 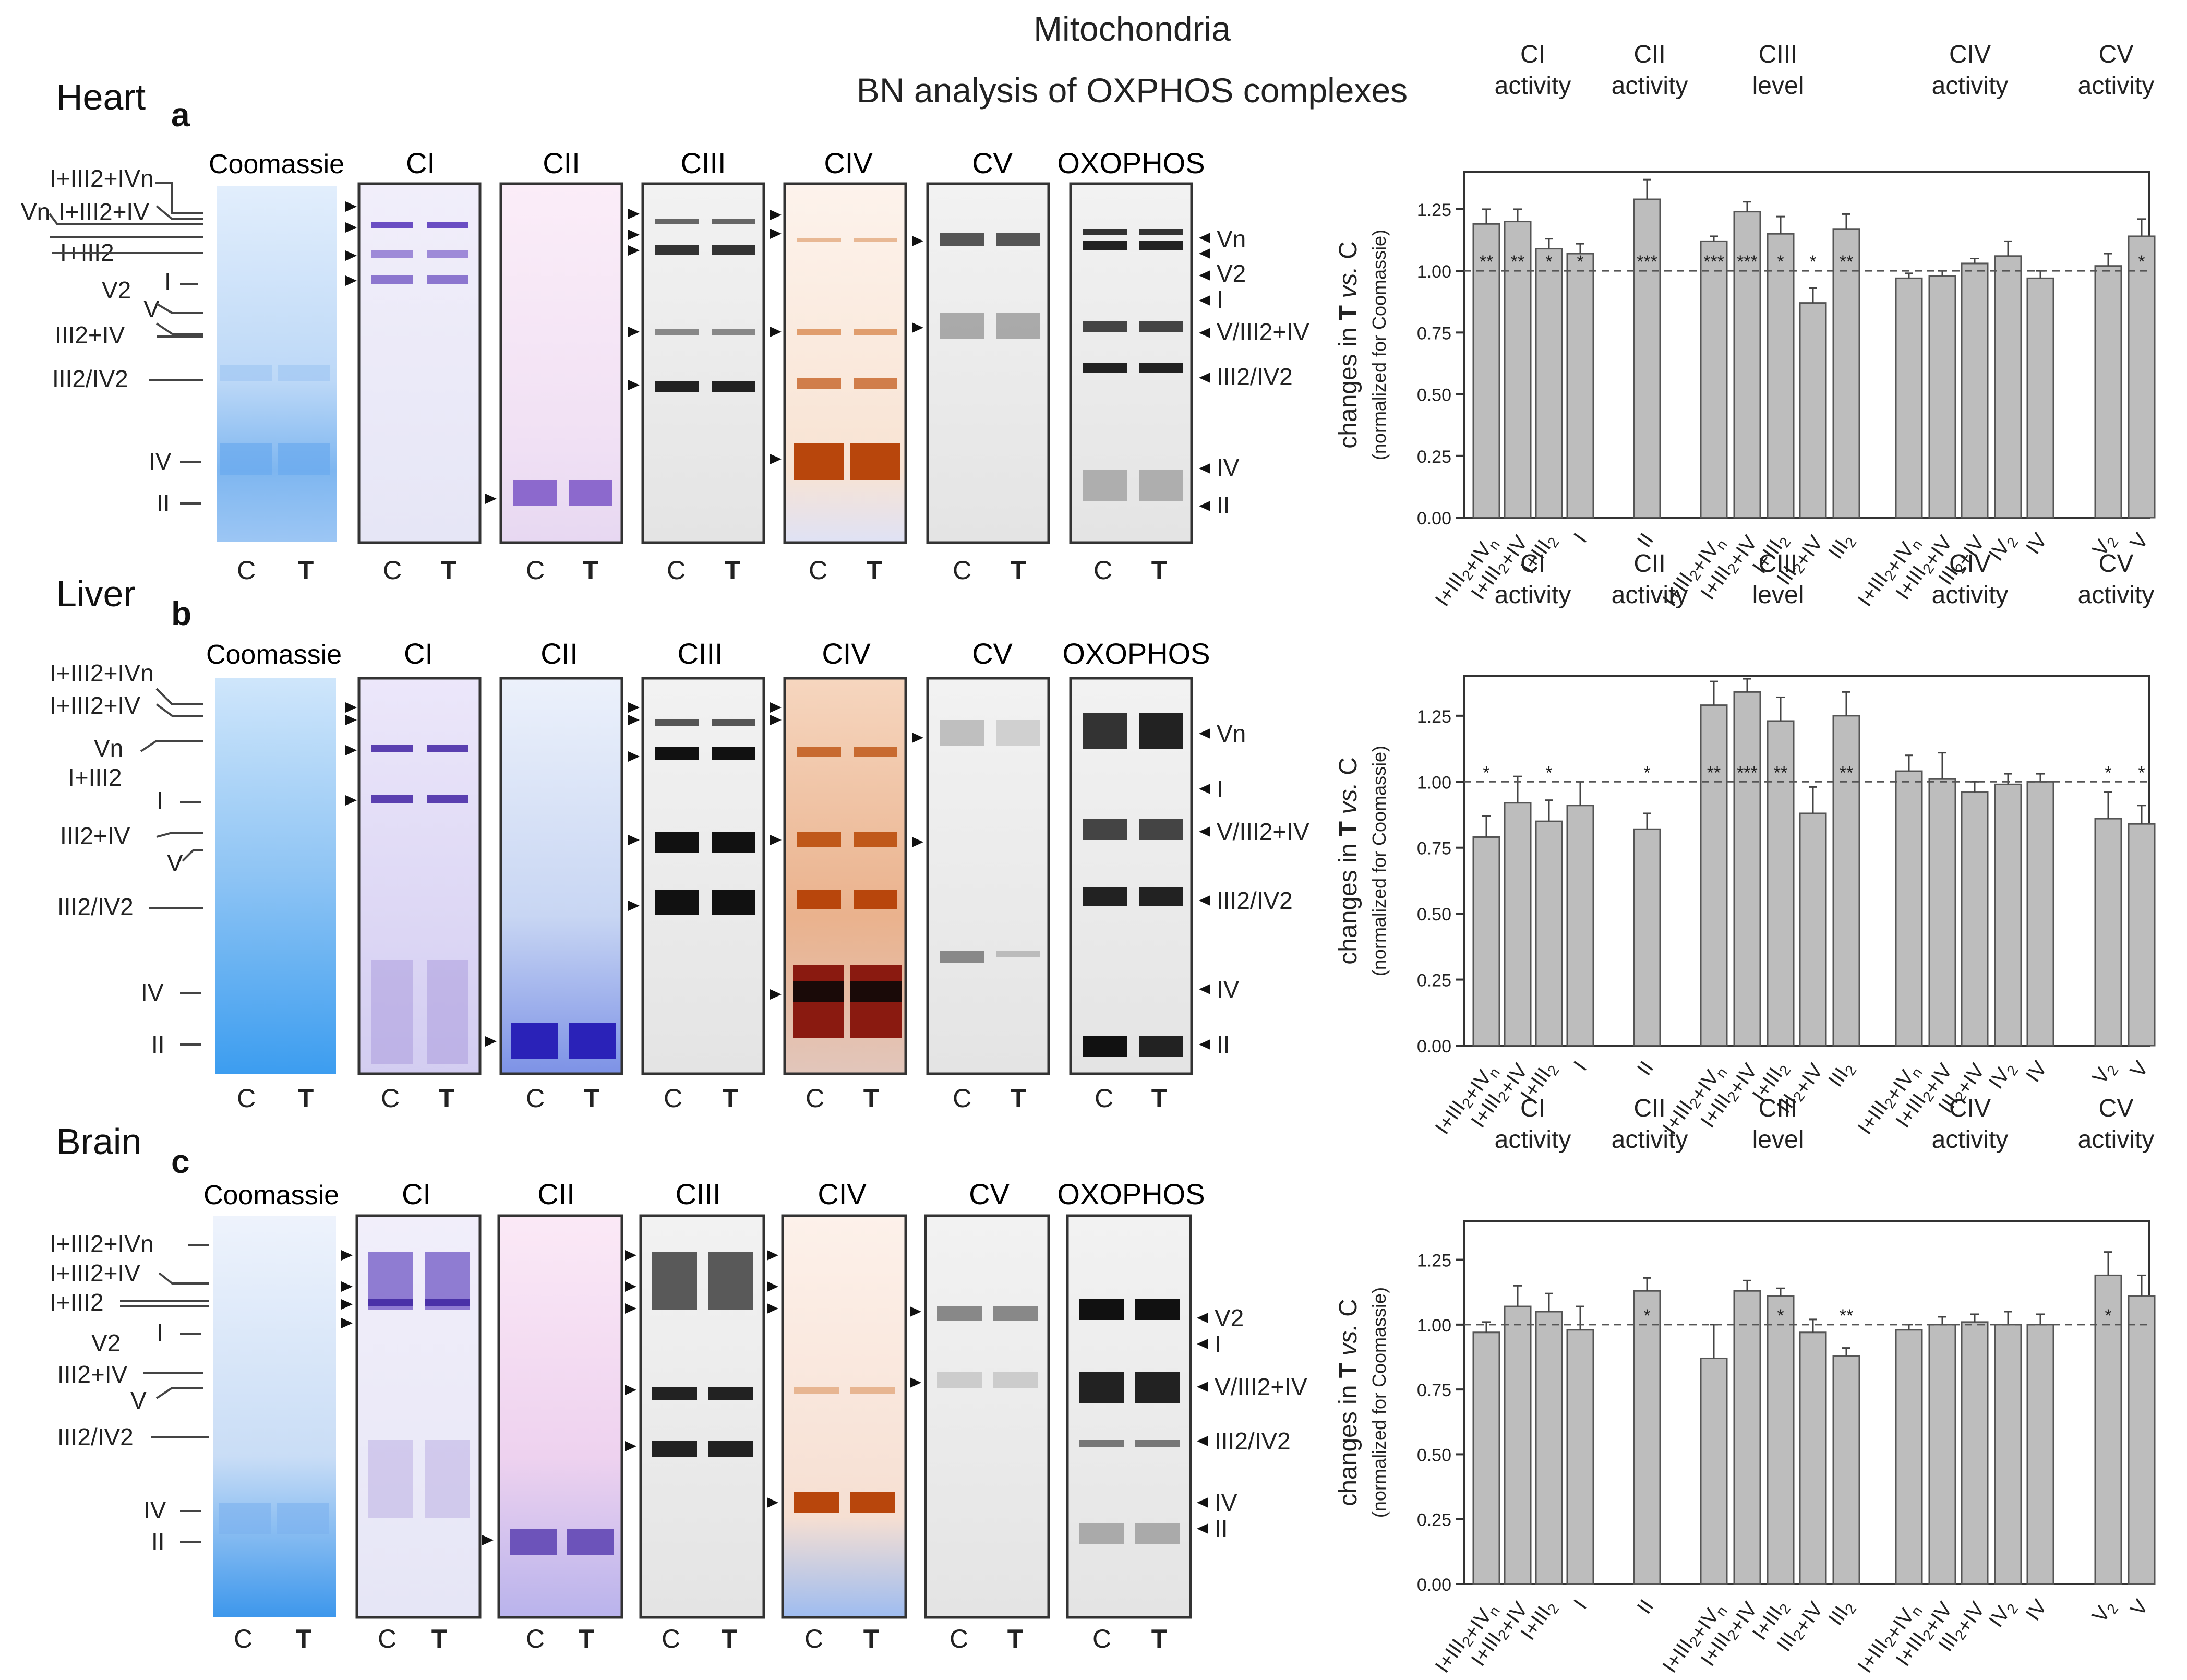 What do you see at coordinates (1748, 773) in the screenshot?
I see `significance-mark: ***` at bounding box center [1748, 773].